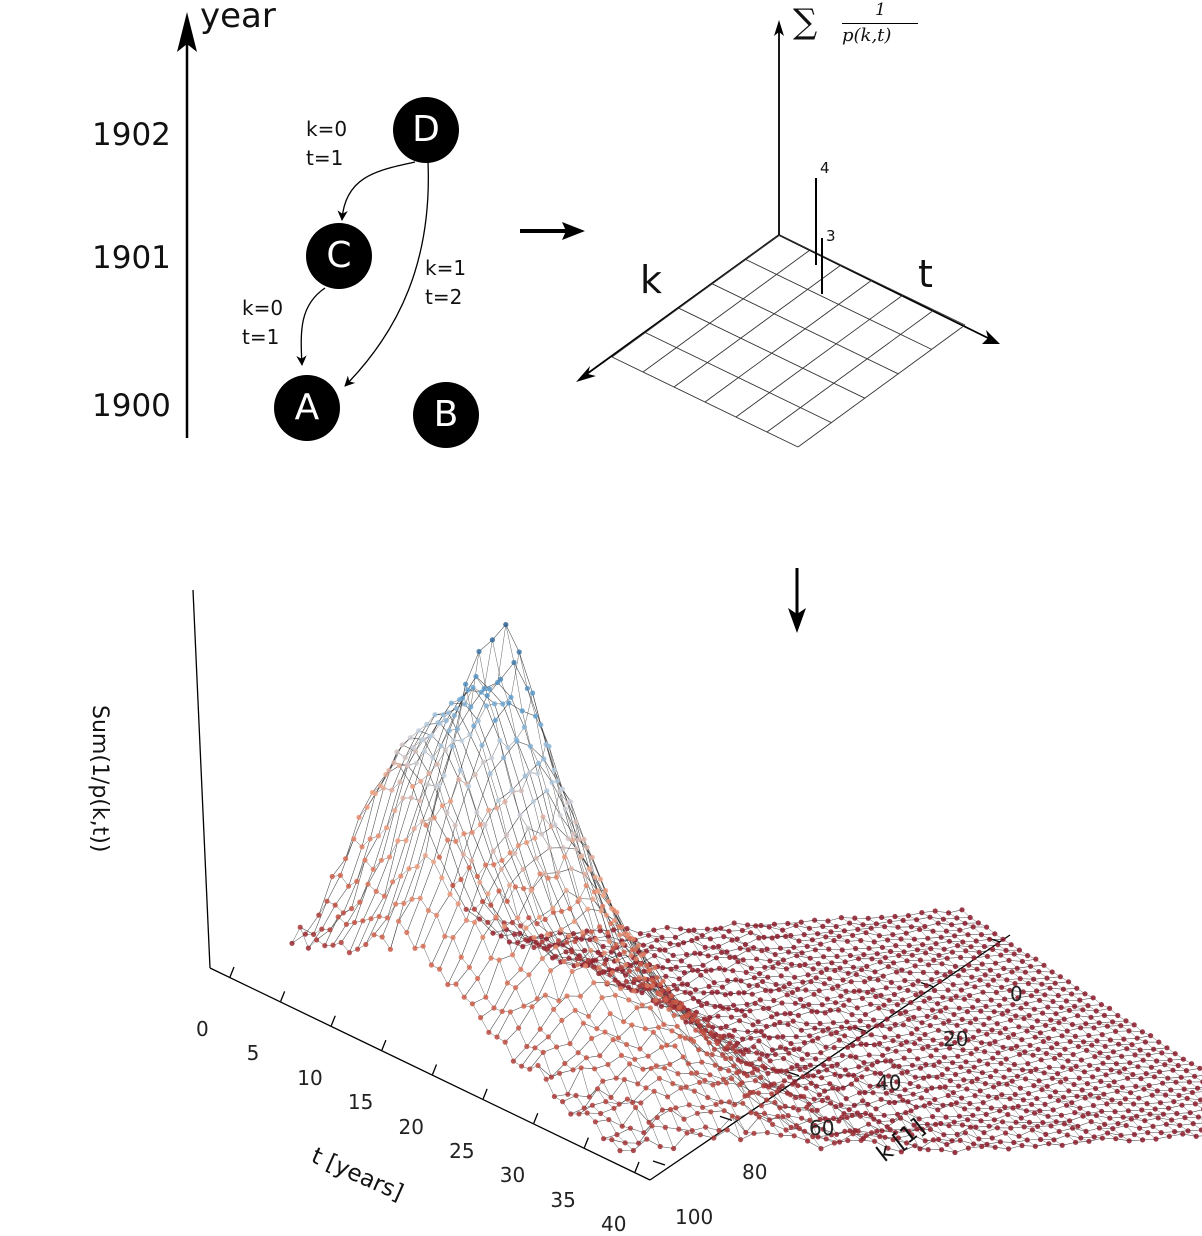 Image resolution: width=1202 pixels, height=1236 pixels. I want to click on edge-d-c, so click(376, 191).